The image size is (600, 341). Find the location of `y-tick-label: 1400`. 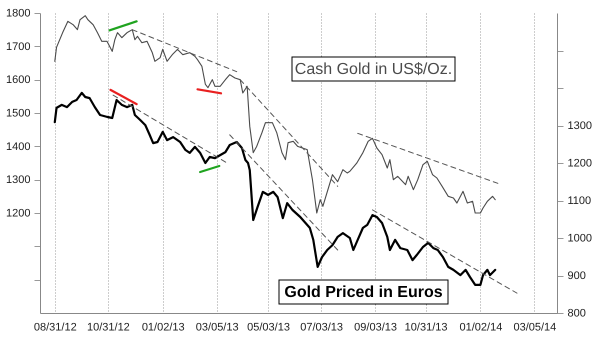

y-tick-label: 1400 is located at coordinates (18, 146).